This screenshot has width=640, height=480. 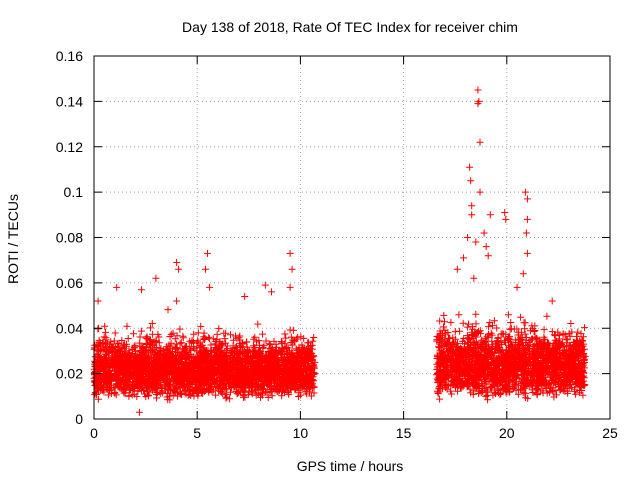 What do you see at coordinates (69, 283) in the screenshot?
I see `y-tick-label: 0.06` at bounding box center [69, 283].